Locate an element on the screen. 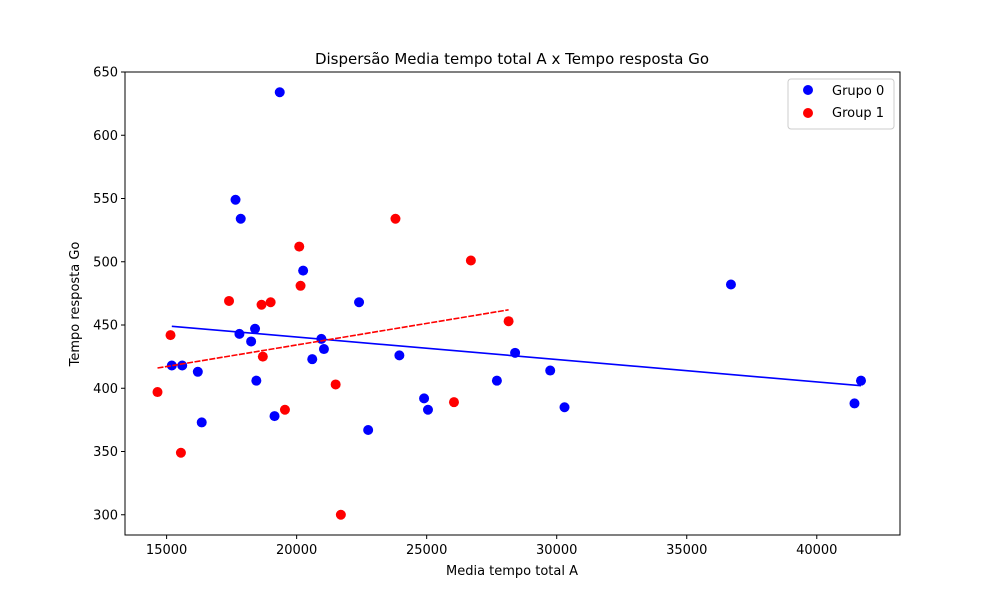 The width and height of the screenshot is (1000, 600). legend-label-grupo-0: Grupo 0 is located at coordinates (858, 91).